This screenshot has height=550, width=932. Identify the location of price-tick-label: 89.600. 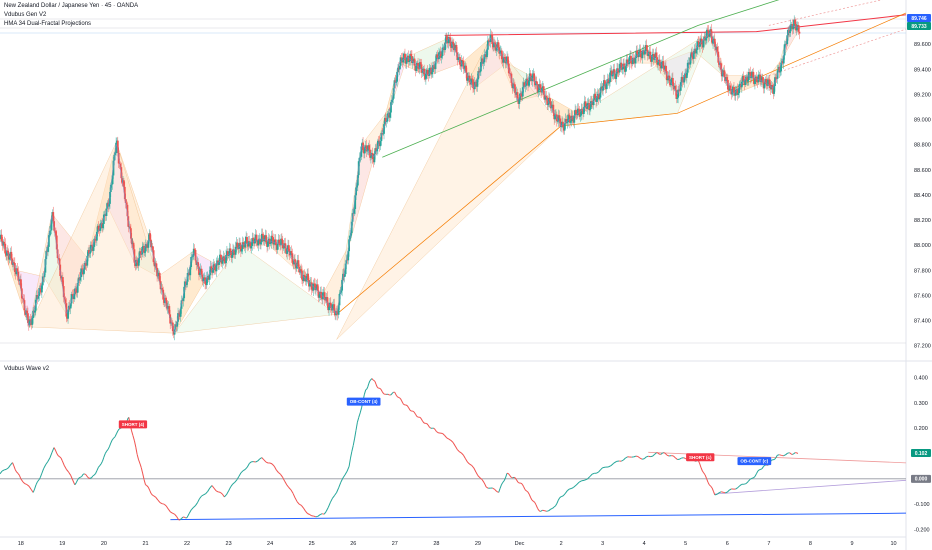
(922, 45).